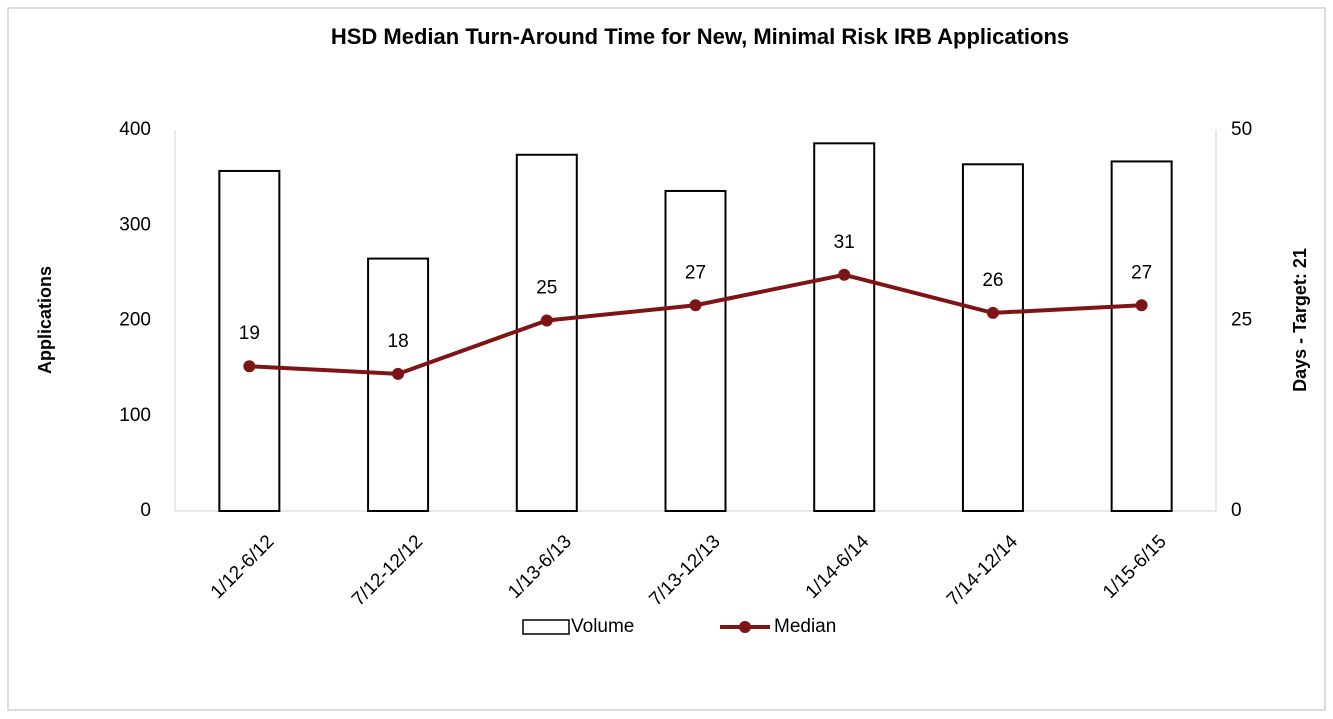  Describe the element at coordinates (145, 510) in the screenshot. I see `y-tick-label: 0` at that location.